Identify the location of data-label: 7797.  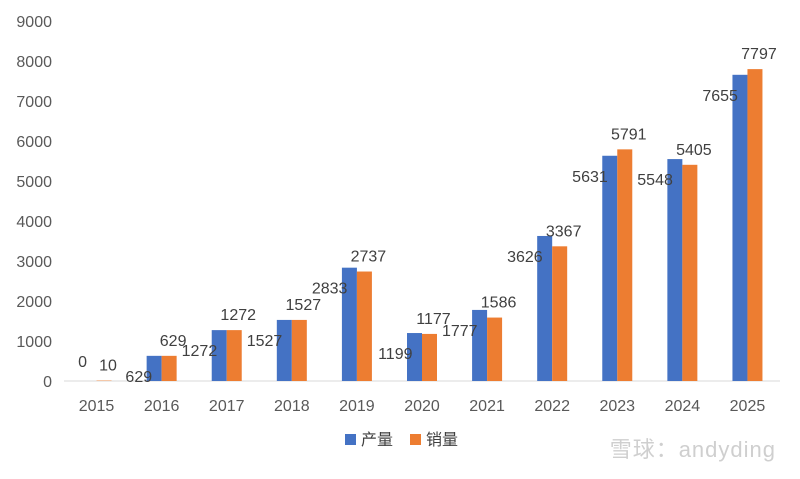
(759, 54).